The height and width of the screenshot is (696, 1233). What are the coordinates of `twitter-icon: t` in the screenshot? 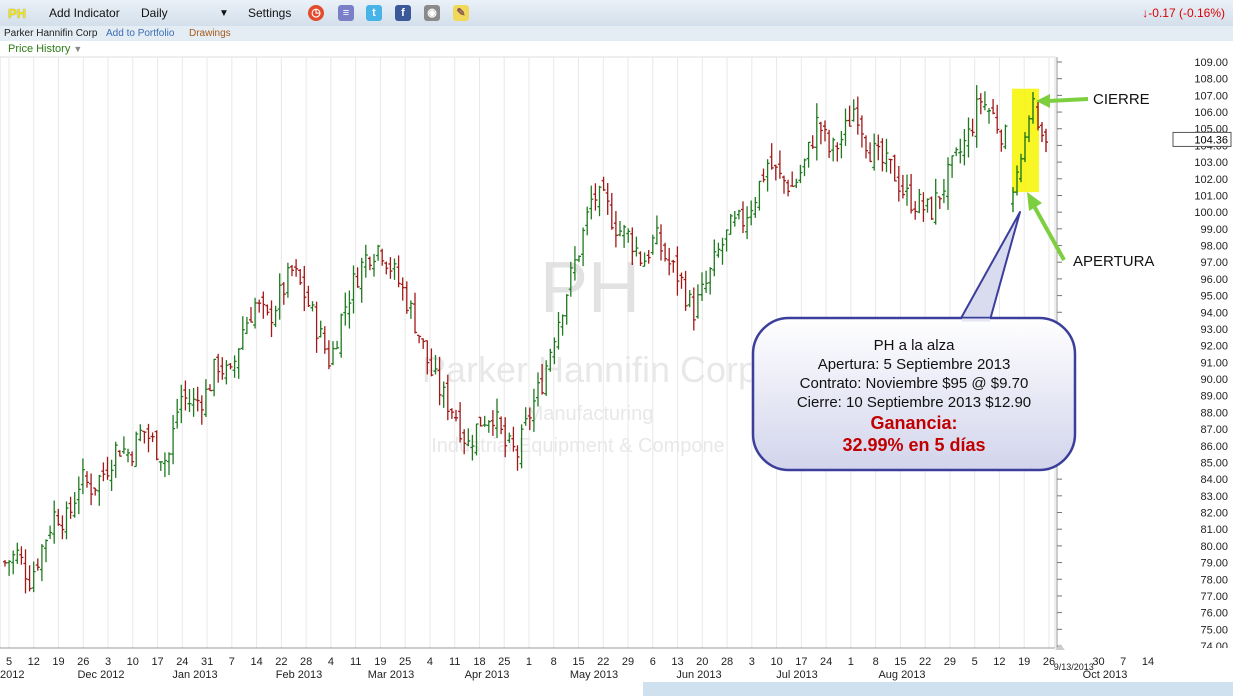 It's located at (374, 13).